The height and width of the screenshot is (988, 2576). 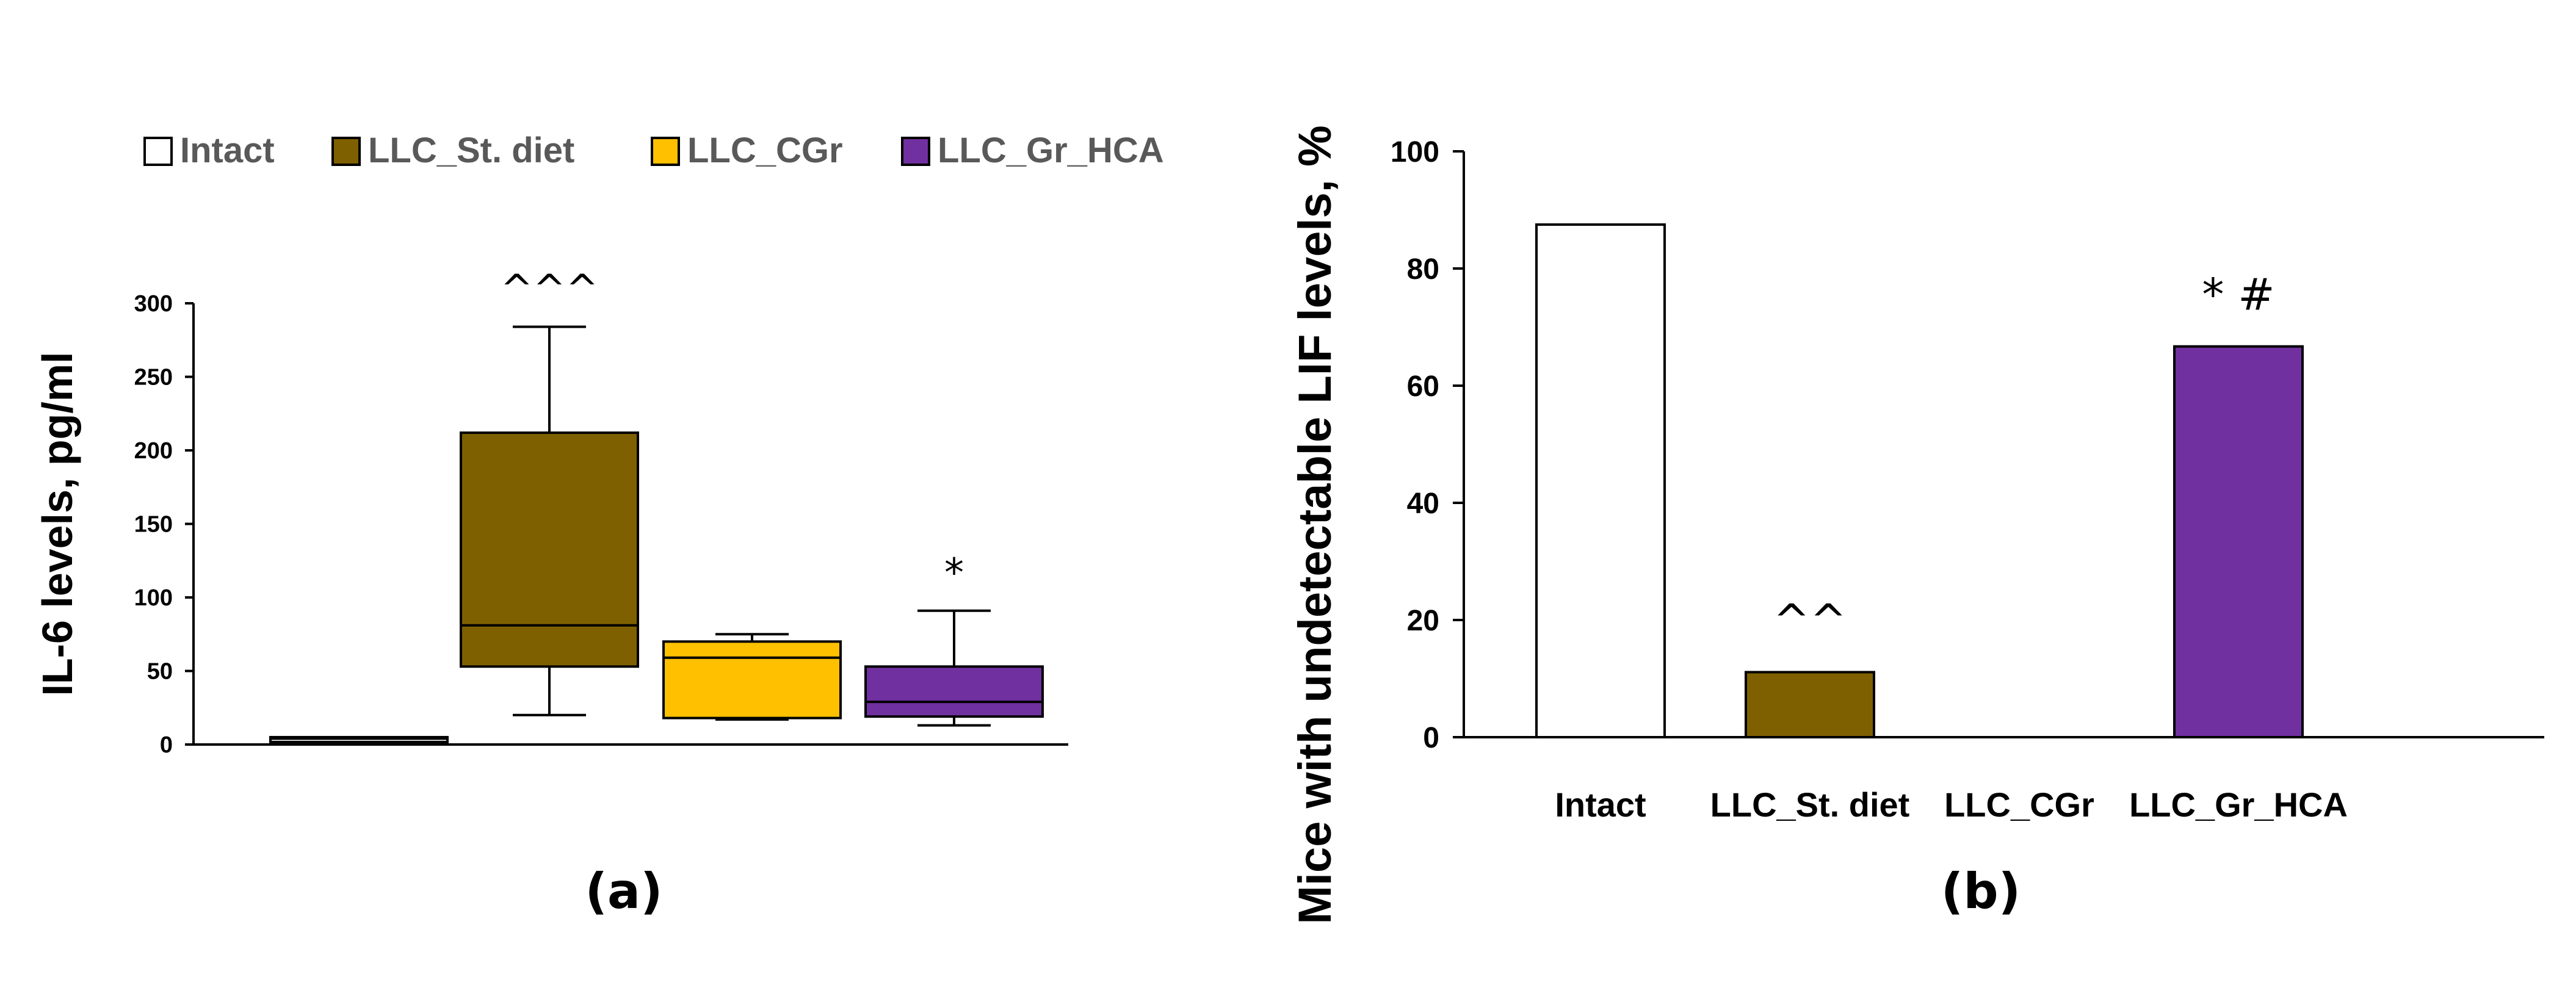 I want to click on x-tick-label-intact: Intact, so click(x=1600, y=804).